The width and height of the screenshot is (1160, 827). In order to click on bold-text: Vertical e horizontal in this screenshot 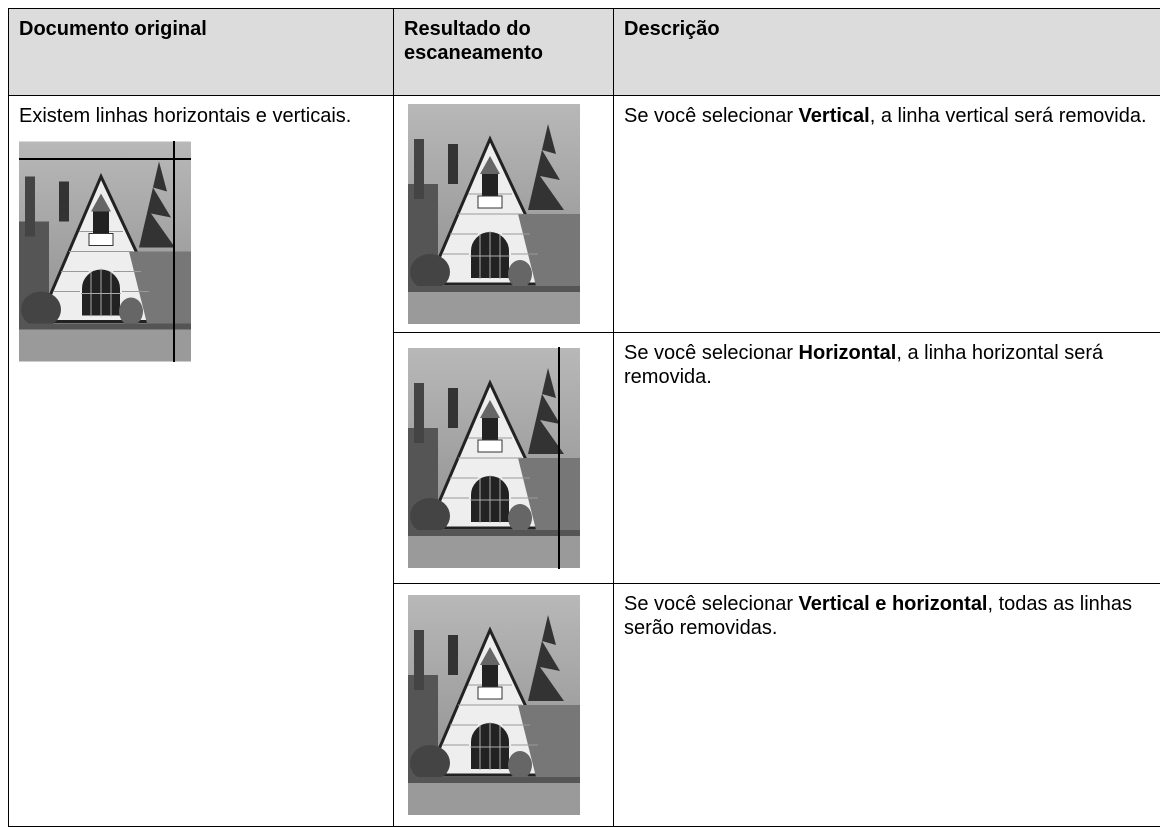, I will do `click(893, 604)`.